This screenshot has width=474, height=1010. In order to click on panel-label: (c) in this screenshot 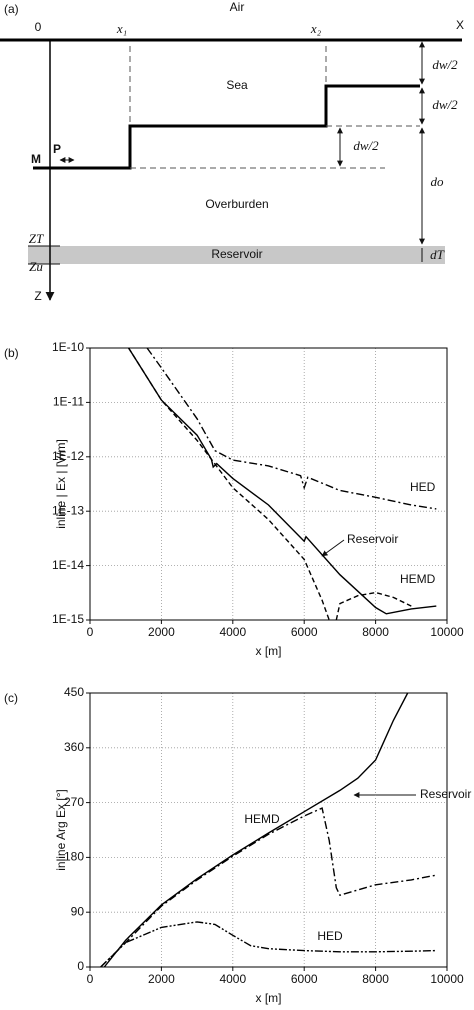, I will do `click(11, 698)`.